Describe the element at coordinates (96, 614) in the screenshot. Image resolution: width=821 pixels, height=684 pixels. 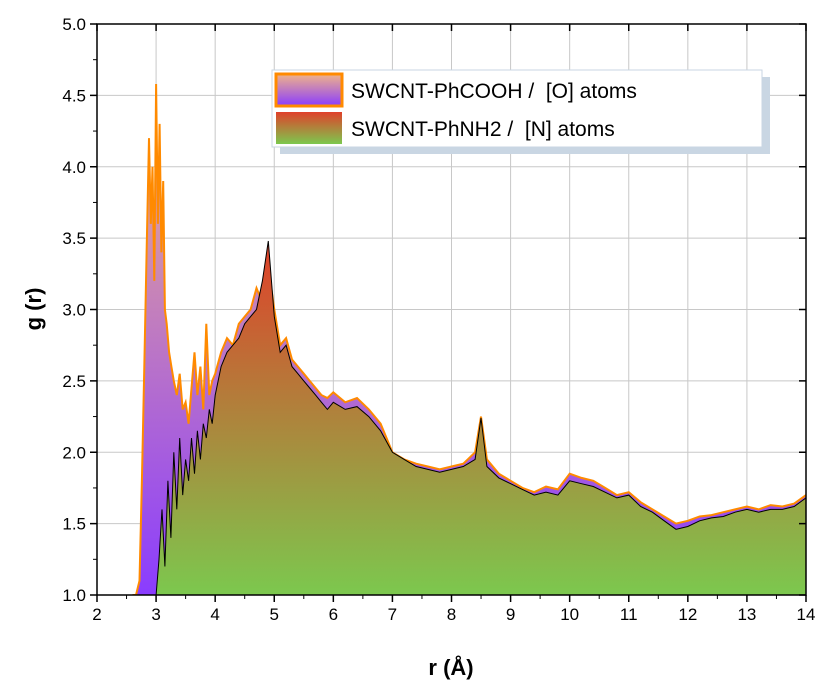
I see `x-tick-label: 2` at that location.